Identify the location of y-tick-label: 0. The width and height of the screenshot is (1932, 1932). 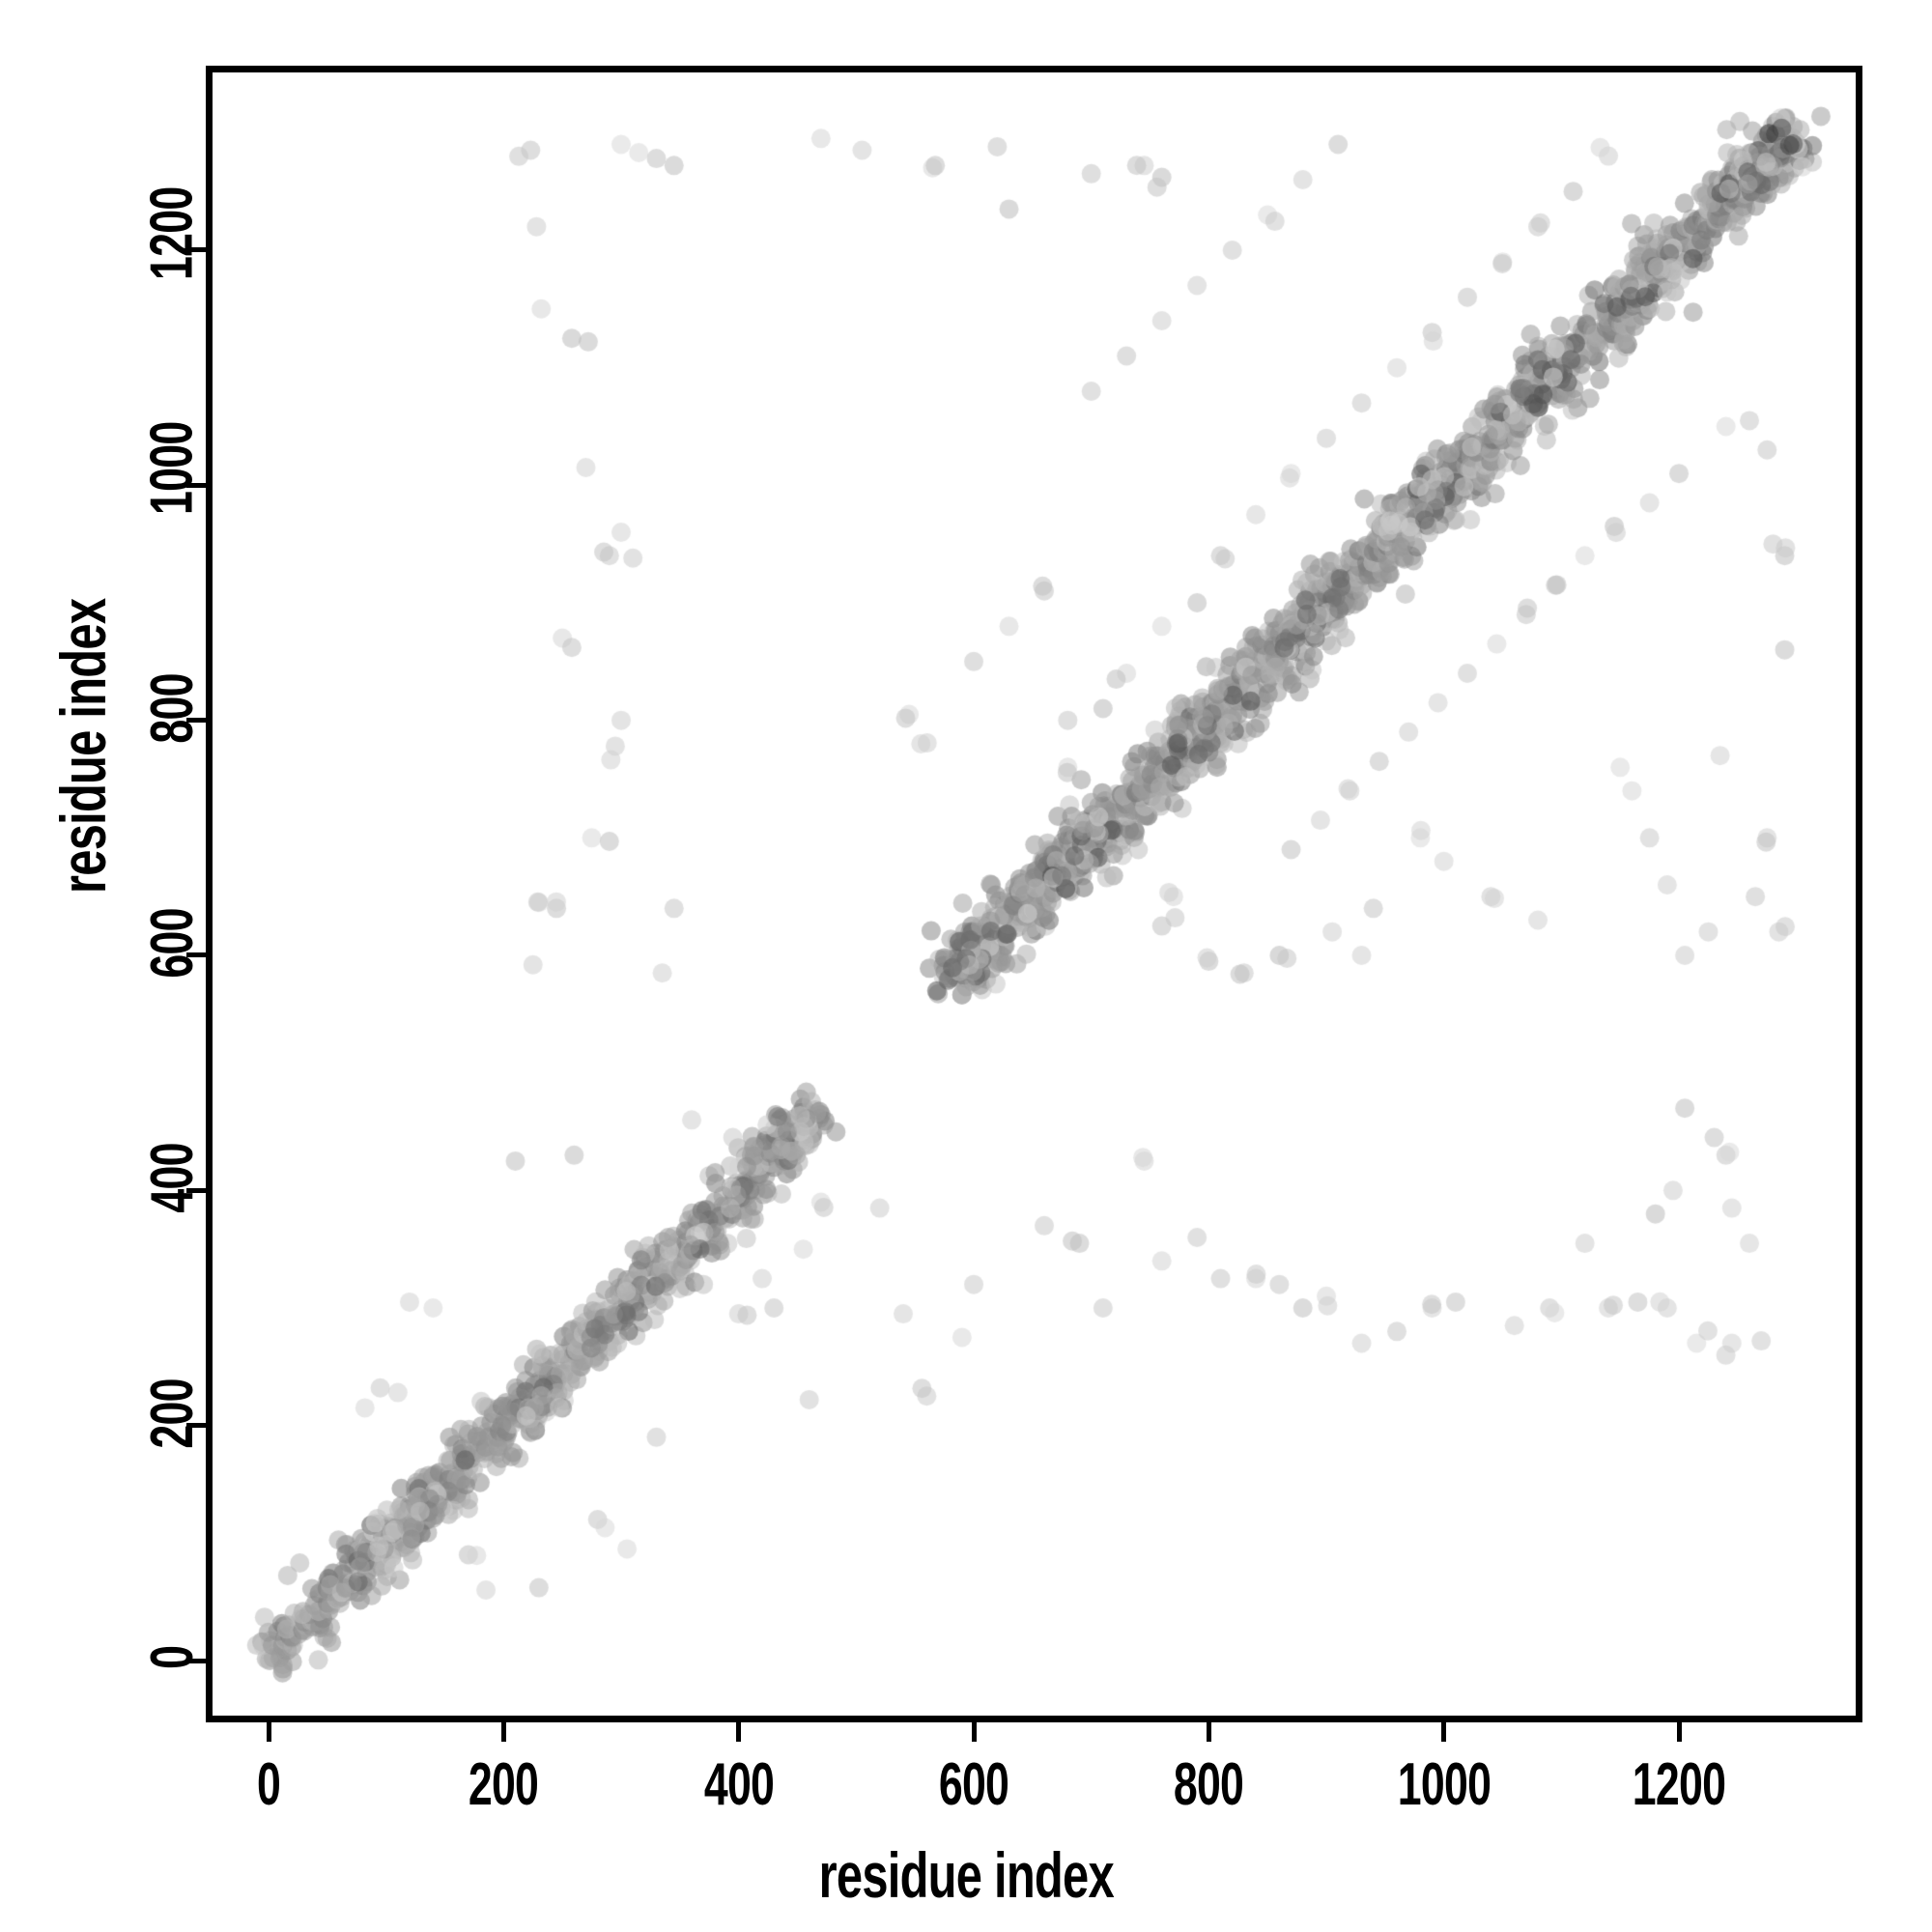
(172, 1657).